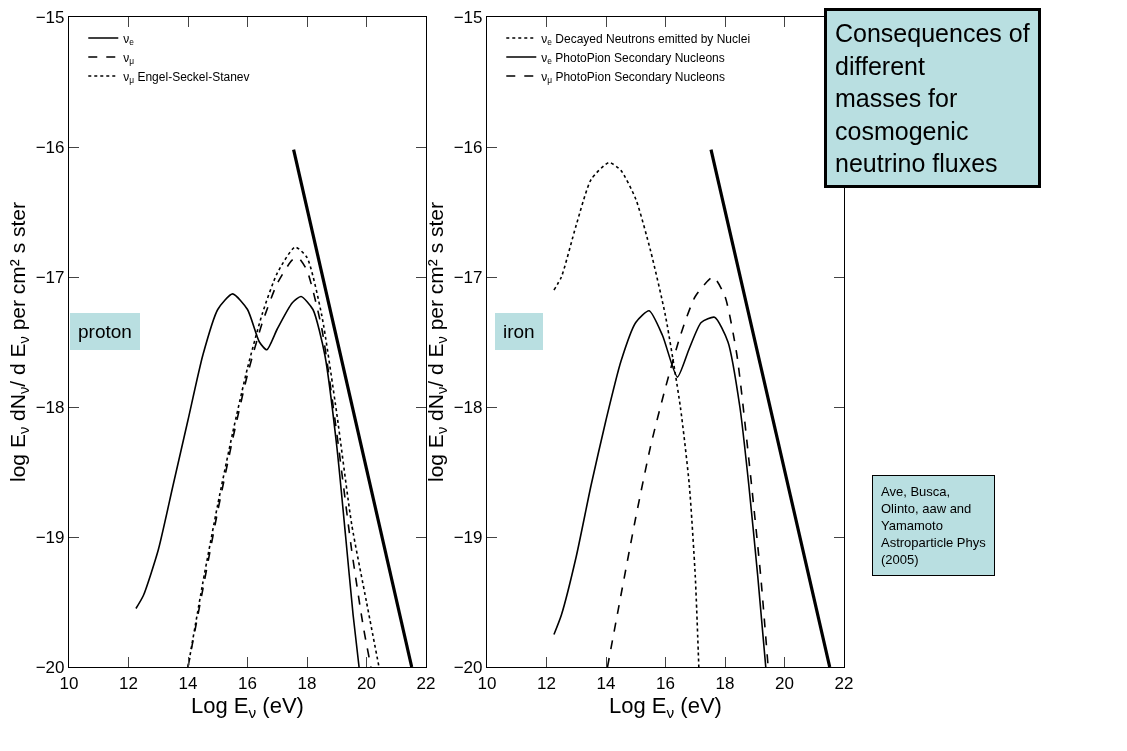 The image size is (1127, 751). What do you see at coordinates (633, 58) in the screenshot?
I see `legend-label: ν$_{e}$ PhotoPion Secondary Nucleons` at bounding box center [633, 58].